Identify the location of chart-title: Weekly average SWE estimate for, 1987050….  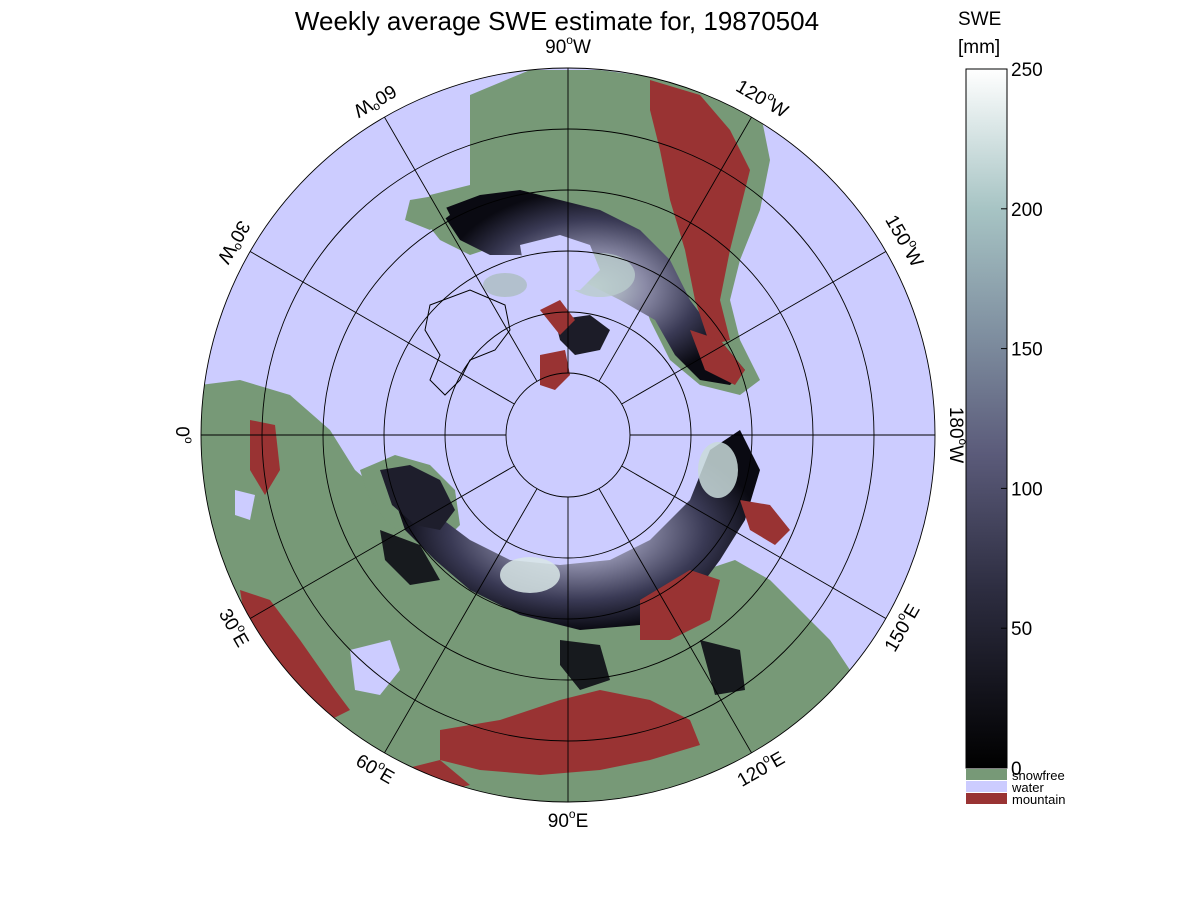
(557, 21).